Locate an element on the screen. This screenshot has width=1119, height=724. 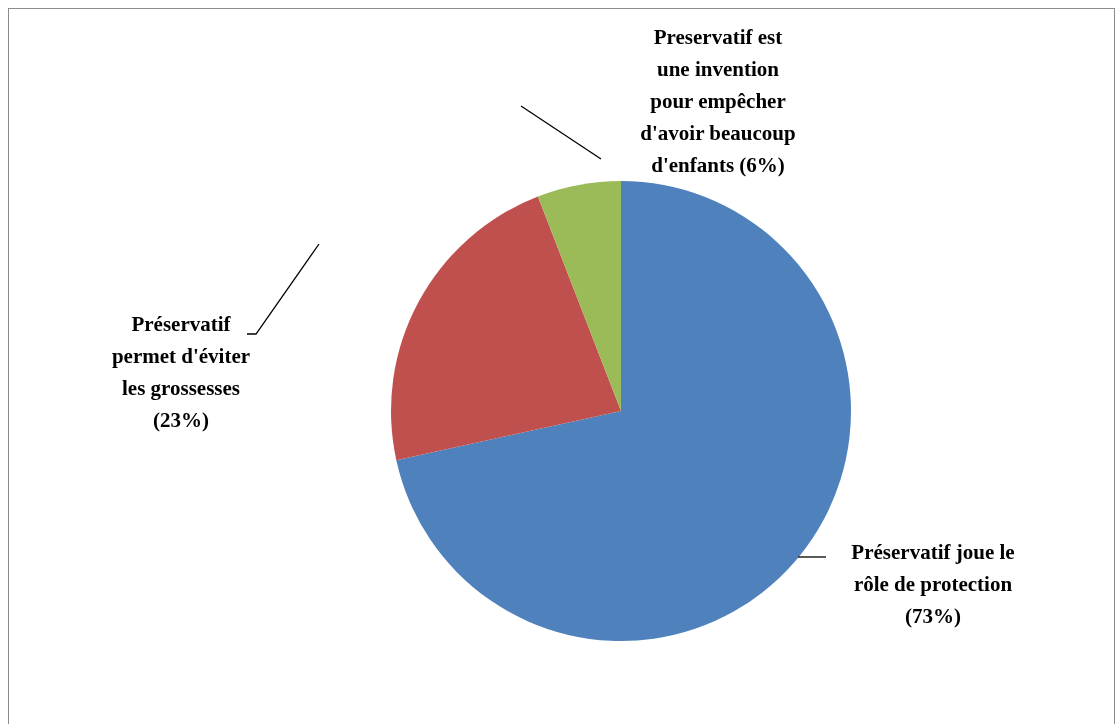
slice-label: Preservatif est une invention pour empêcher d'avoir beaucoup d'enfants (6%) is located at coordinates (718, 101).